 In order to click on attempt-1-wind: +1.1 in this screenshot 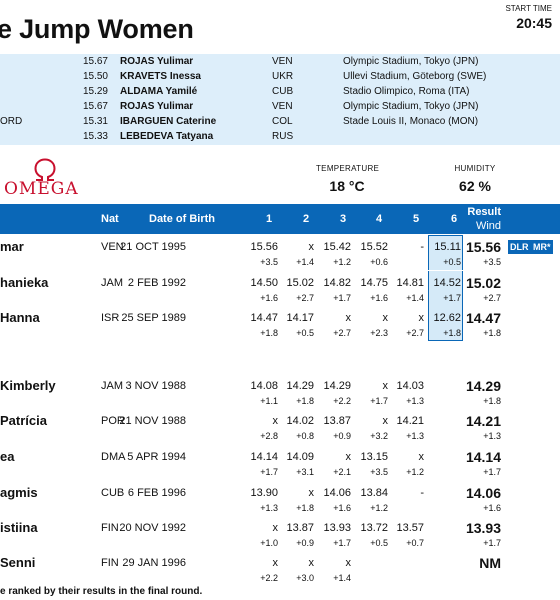, I will do `click(269, 401)`.